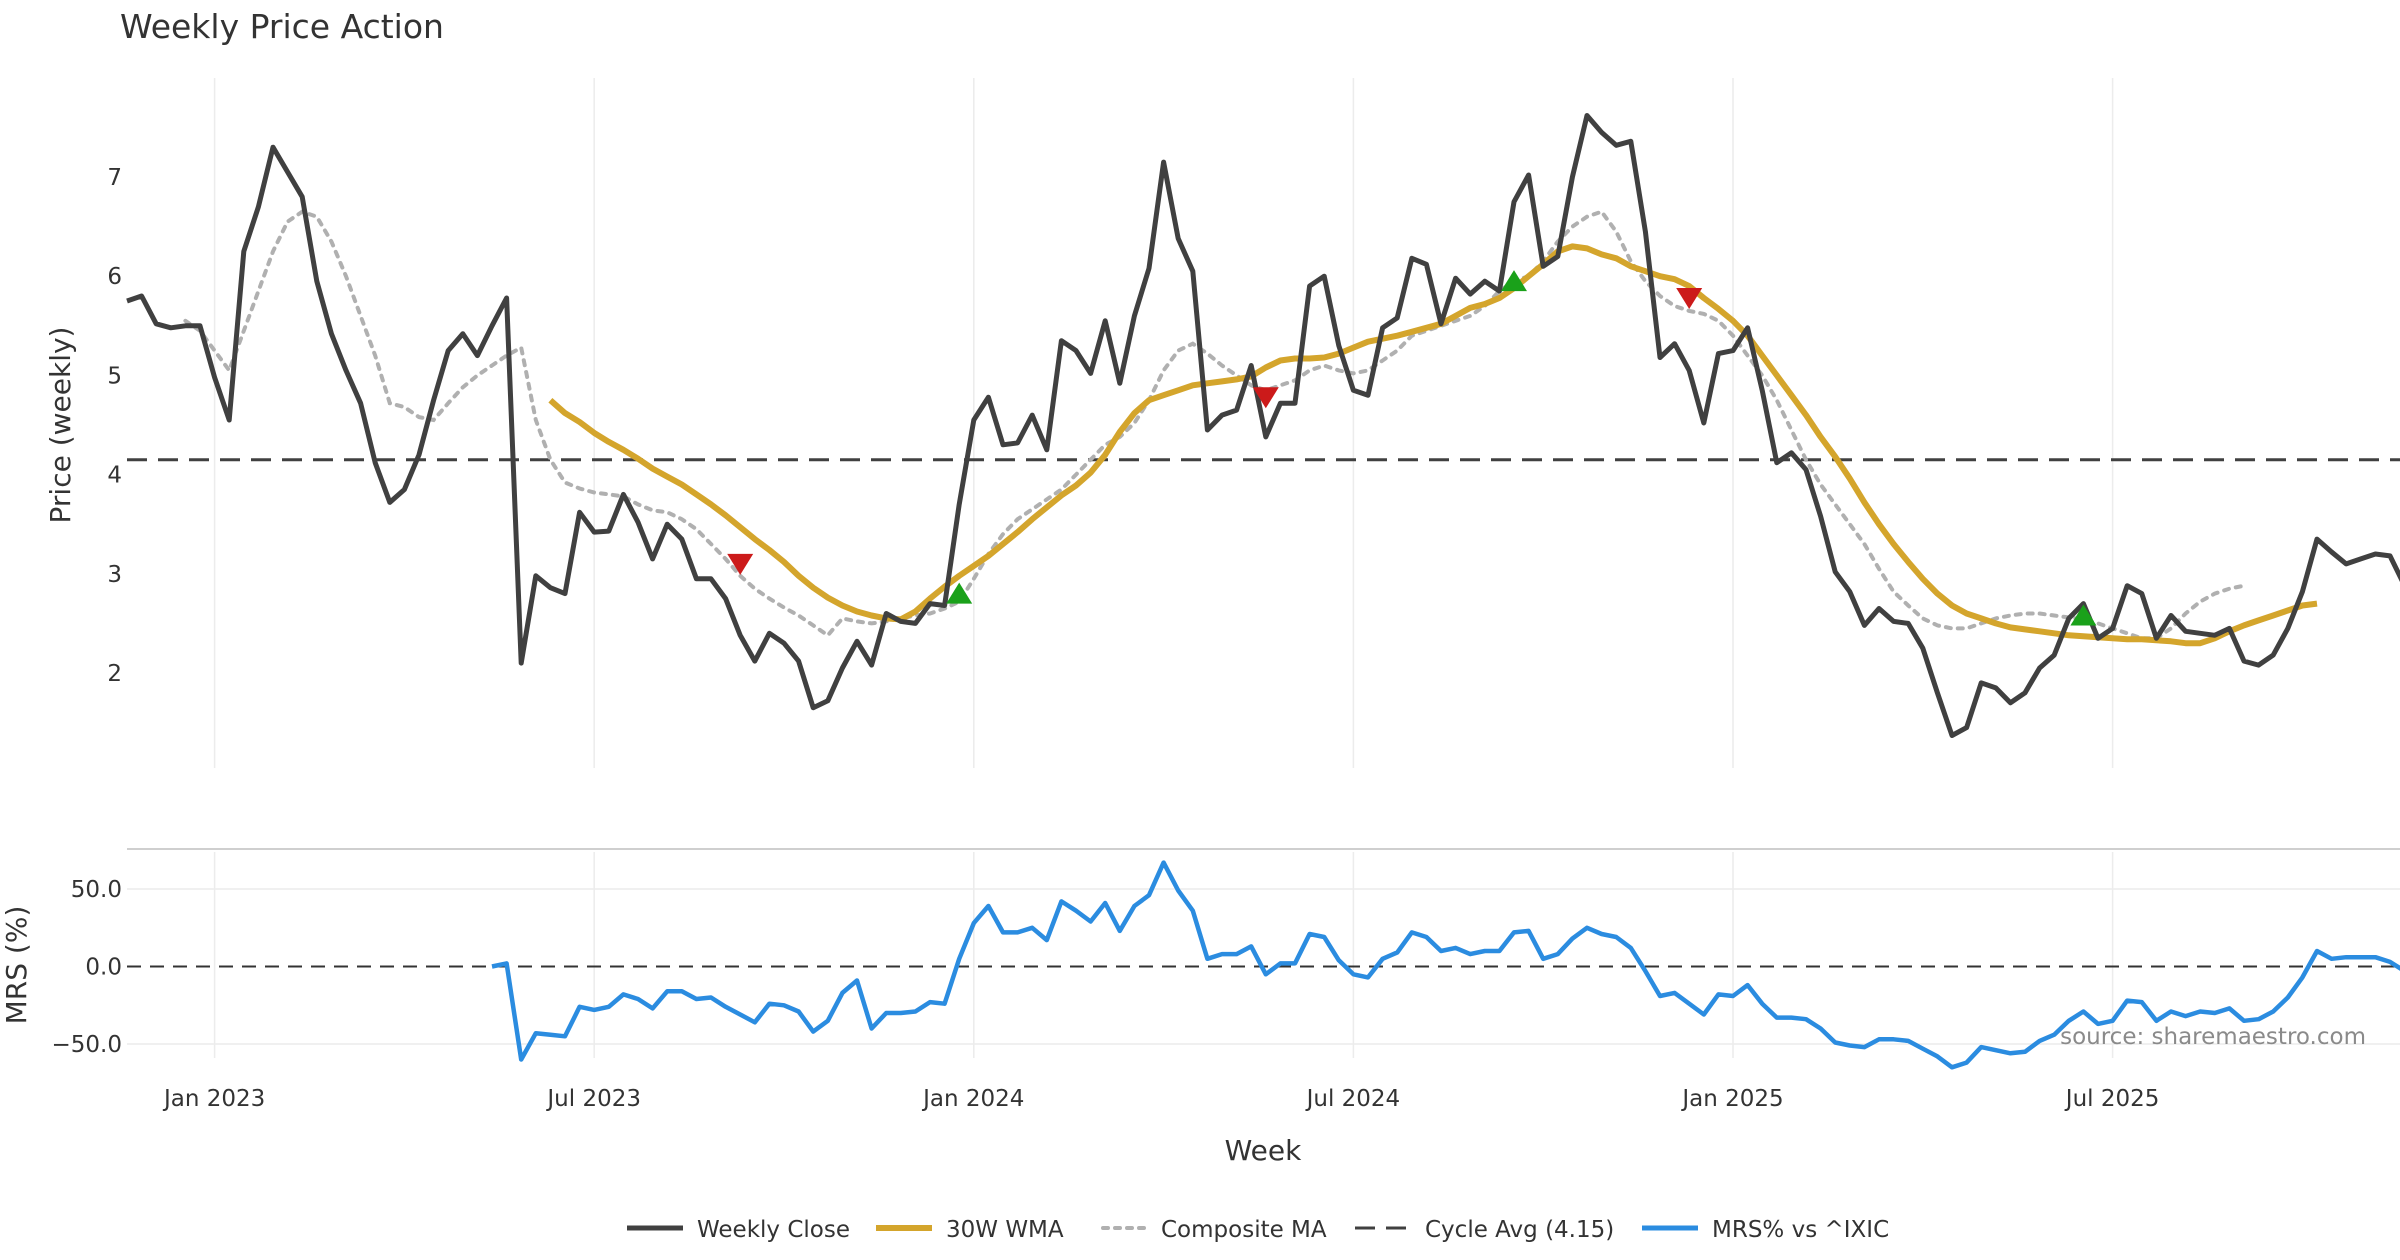 The image size is (2400, 1260). I want to click on x-tick-label: Jan 2025, so click(1731, 1099).